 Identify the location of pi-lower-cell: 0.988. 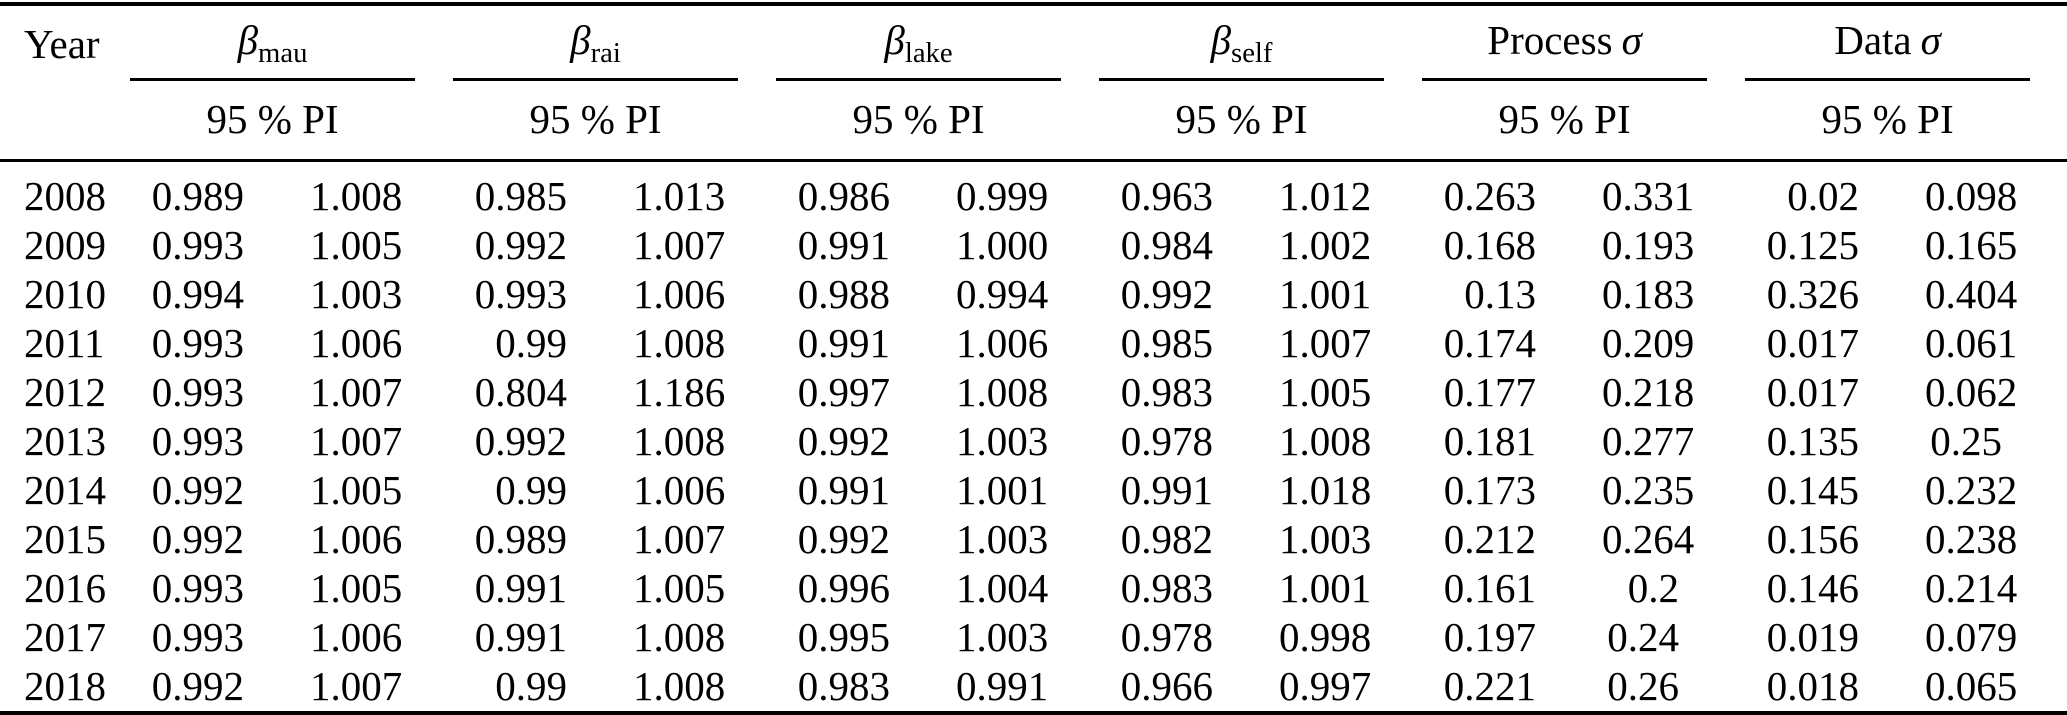
(844, 293).